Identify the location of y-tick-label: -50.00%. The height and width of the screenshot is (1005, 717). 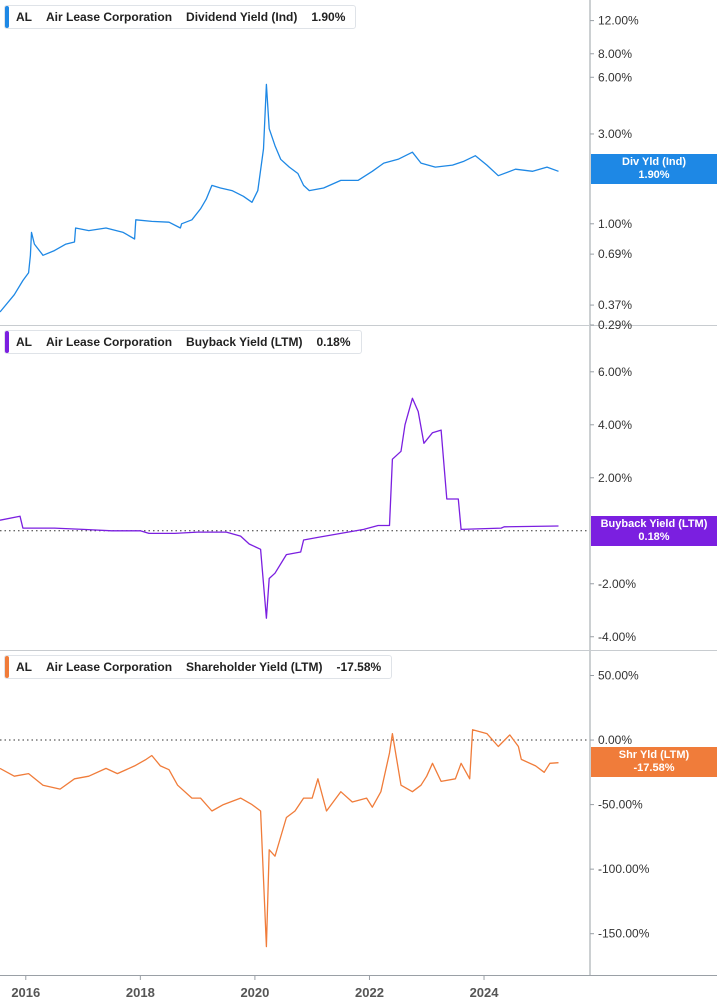
(620, 805).